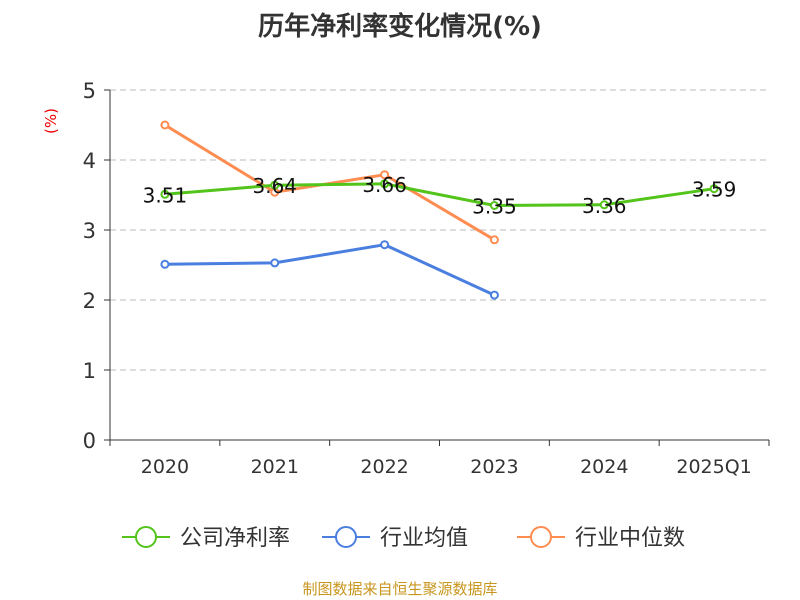  Describe the element at coordinates (89, 231) in the screenshot. I see `y-tick-label: 3` at that location.